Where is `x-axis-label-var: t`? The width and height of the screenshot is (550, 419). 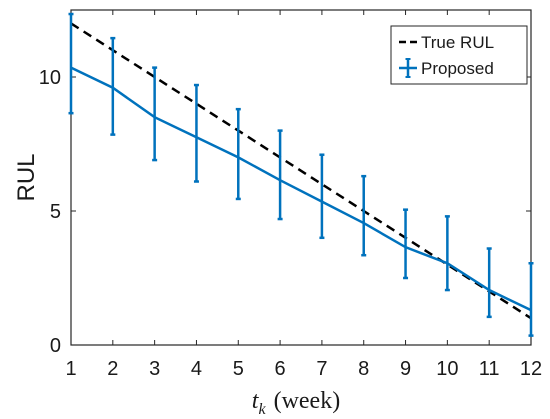
x-axis-label-var: t is located at coordinates (256, 401).